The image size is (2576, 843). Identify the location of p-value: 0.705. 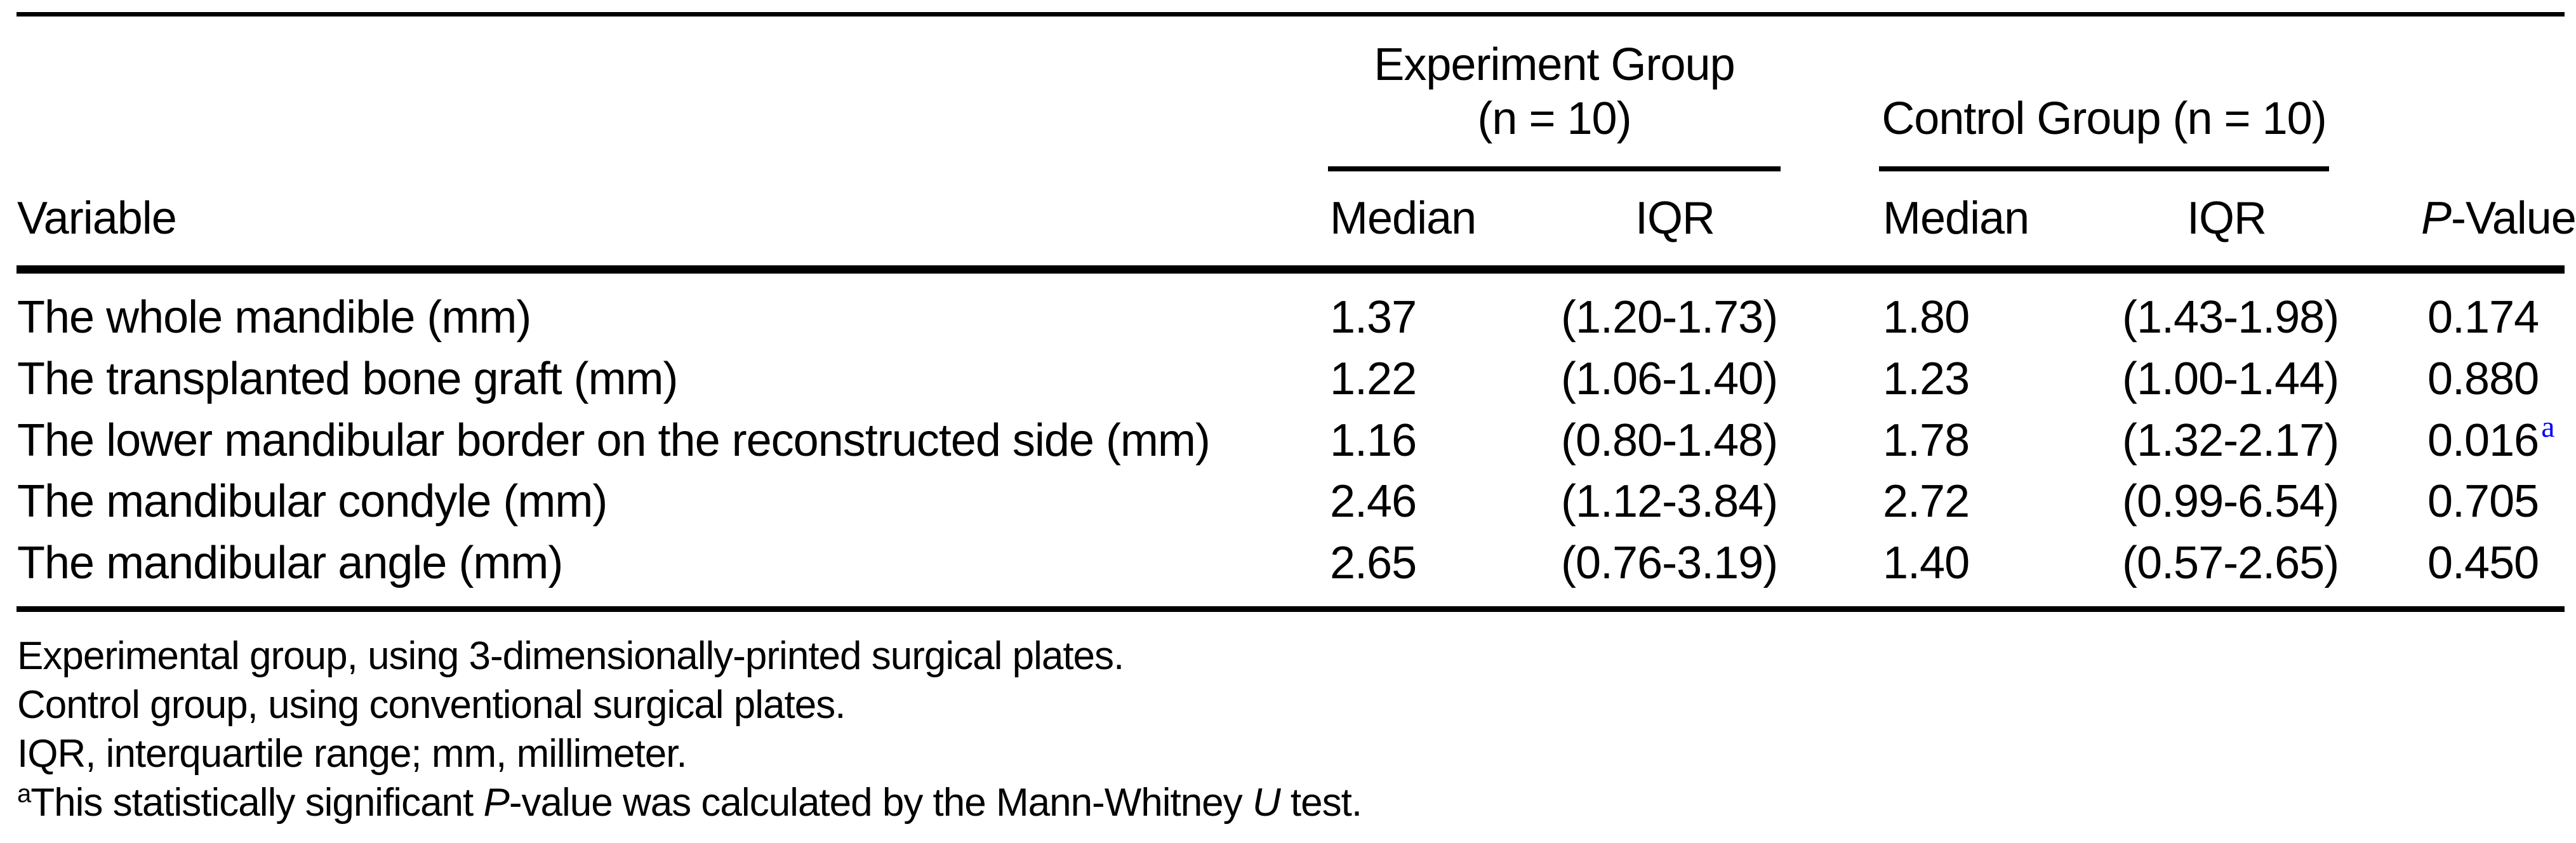
(2483, 501).